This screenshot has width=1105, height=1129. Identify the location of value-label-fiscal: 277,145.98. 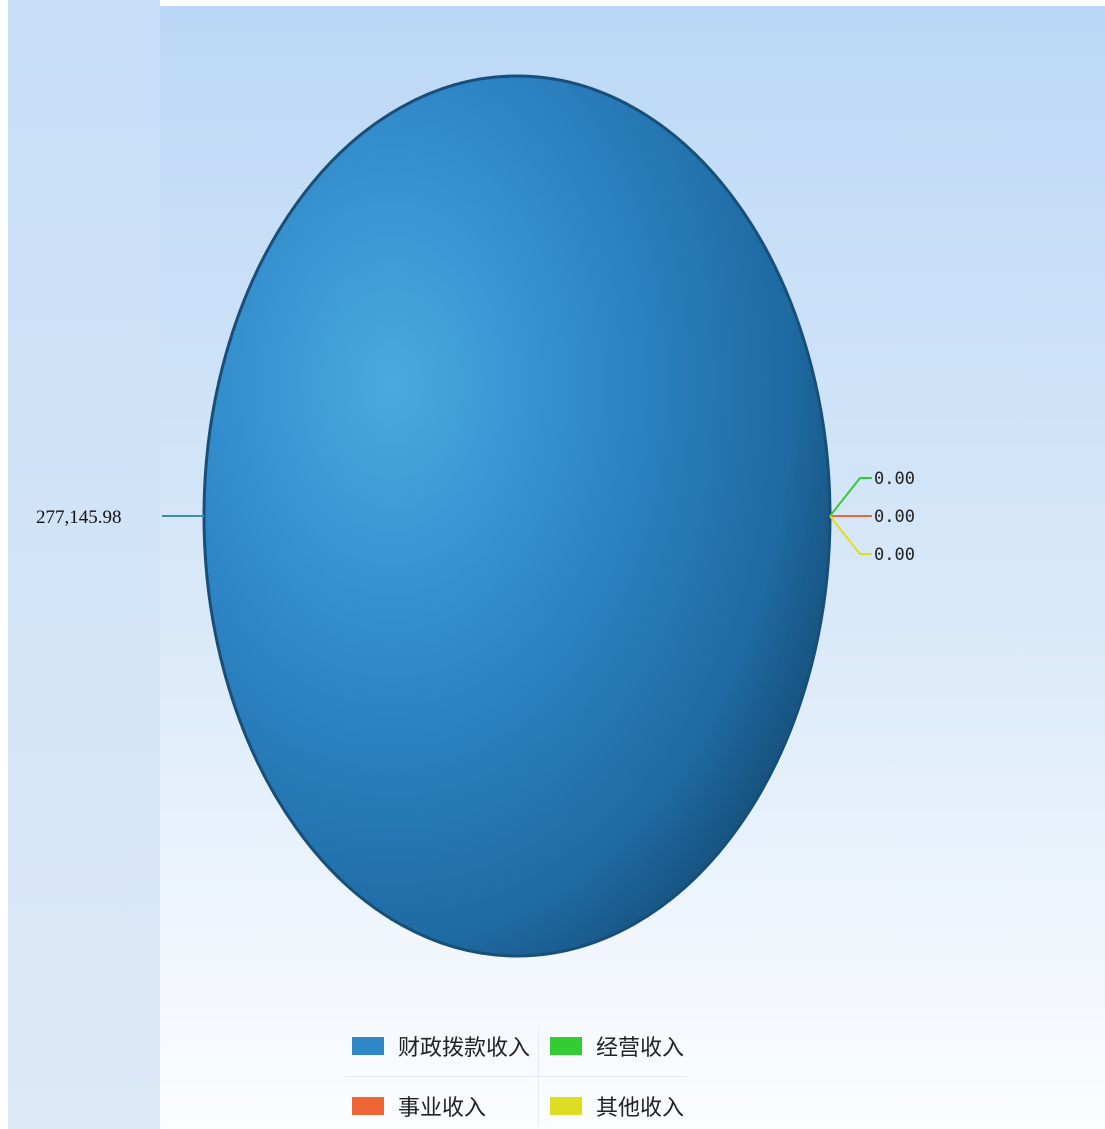
(79, 517).